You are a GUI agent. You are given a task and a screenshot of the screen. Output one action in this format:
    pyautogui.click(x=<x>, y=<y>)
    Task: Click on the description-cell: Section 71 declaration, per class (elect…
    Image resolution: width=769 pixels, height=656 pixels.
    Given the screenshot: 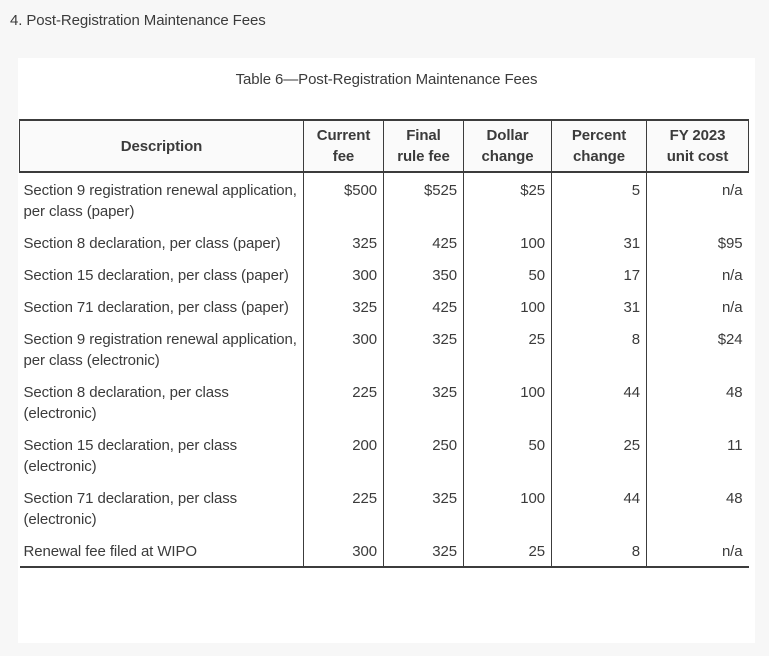 What is the action you would take?
    pyautogui.click(x=130, y=509)
    